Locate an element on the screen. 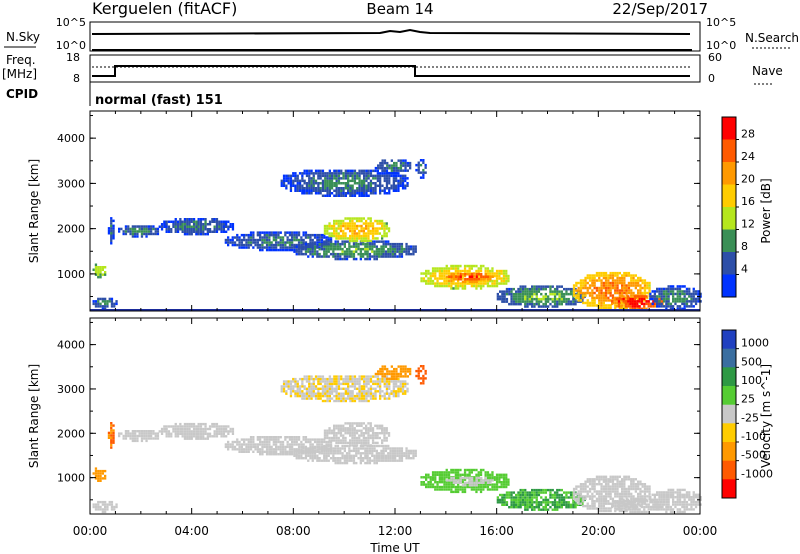 The image size is (800, 554). radar-title: Kerguelen (fitACF) is located at coordinates (164, 9).